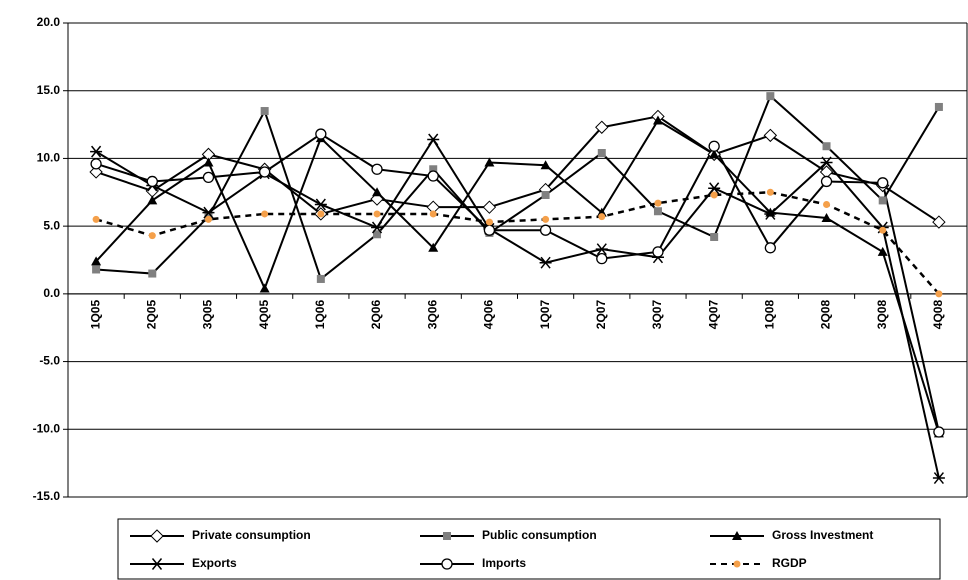 This screenshot has height=580, width=968. Describe the element at coordinates (320, 315) in the screenshot. I see `x-tick-label: 1Q06` at that location.